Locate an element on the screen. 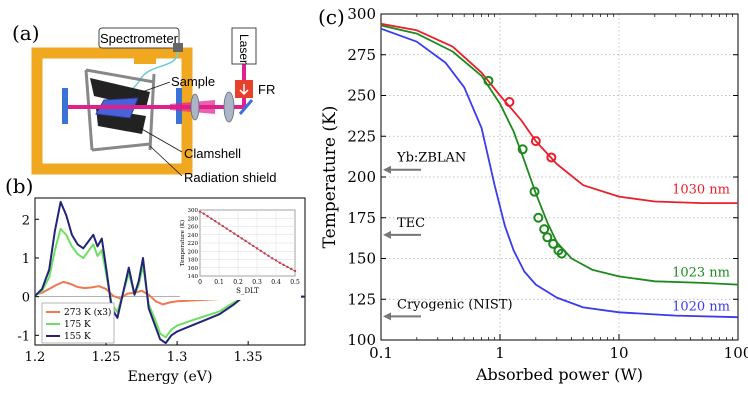  inset-x-tick-label: 0 is located at coordinates (200, 282).